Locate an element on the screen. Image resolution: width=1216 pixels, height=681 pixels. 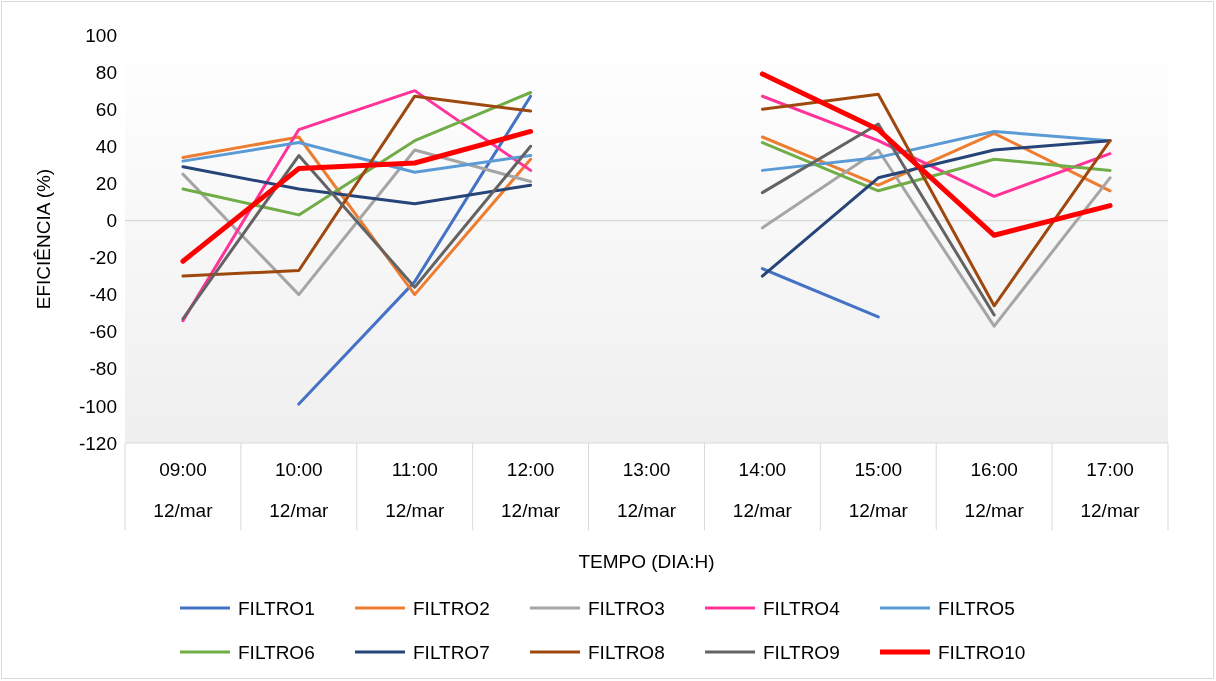
legend-label: FILTRO10 is located at coordinates (982, 652).